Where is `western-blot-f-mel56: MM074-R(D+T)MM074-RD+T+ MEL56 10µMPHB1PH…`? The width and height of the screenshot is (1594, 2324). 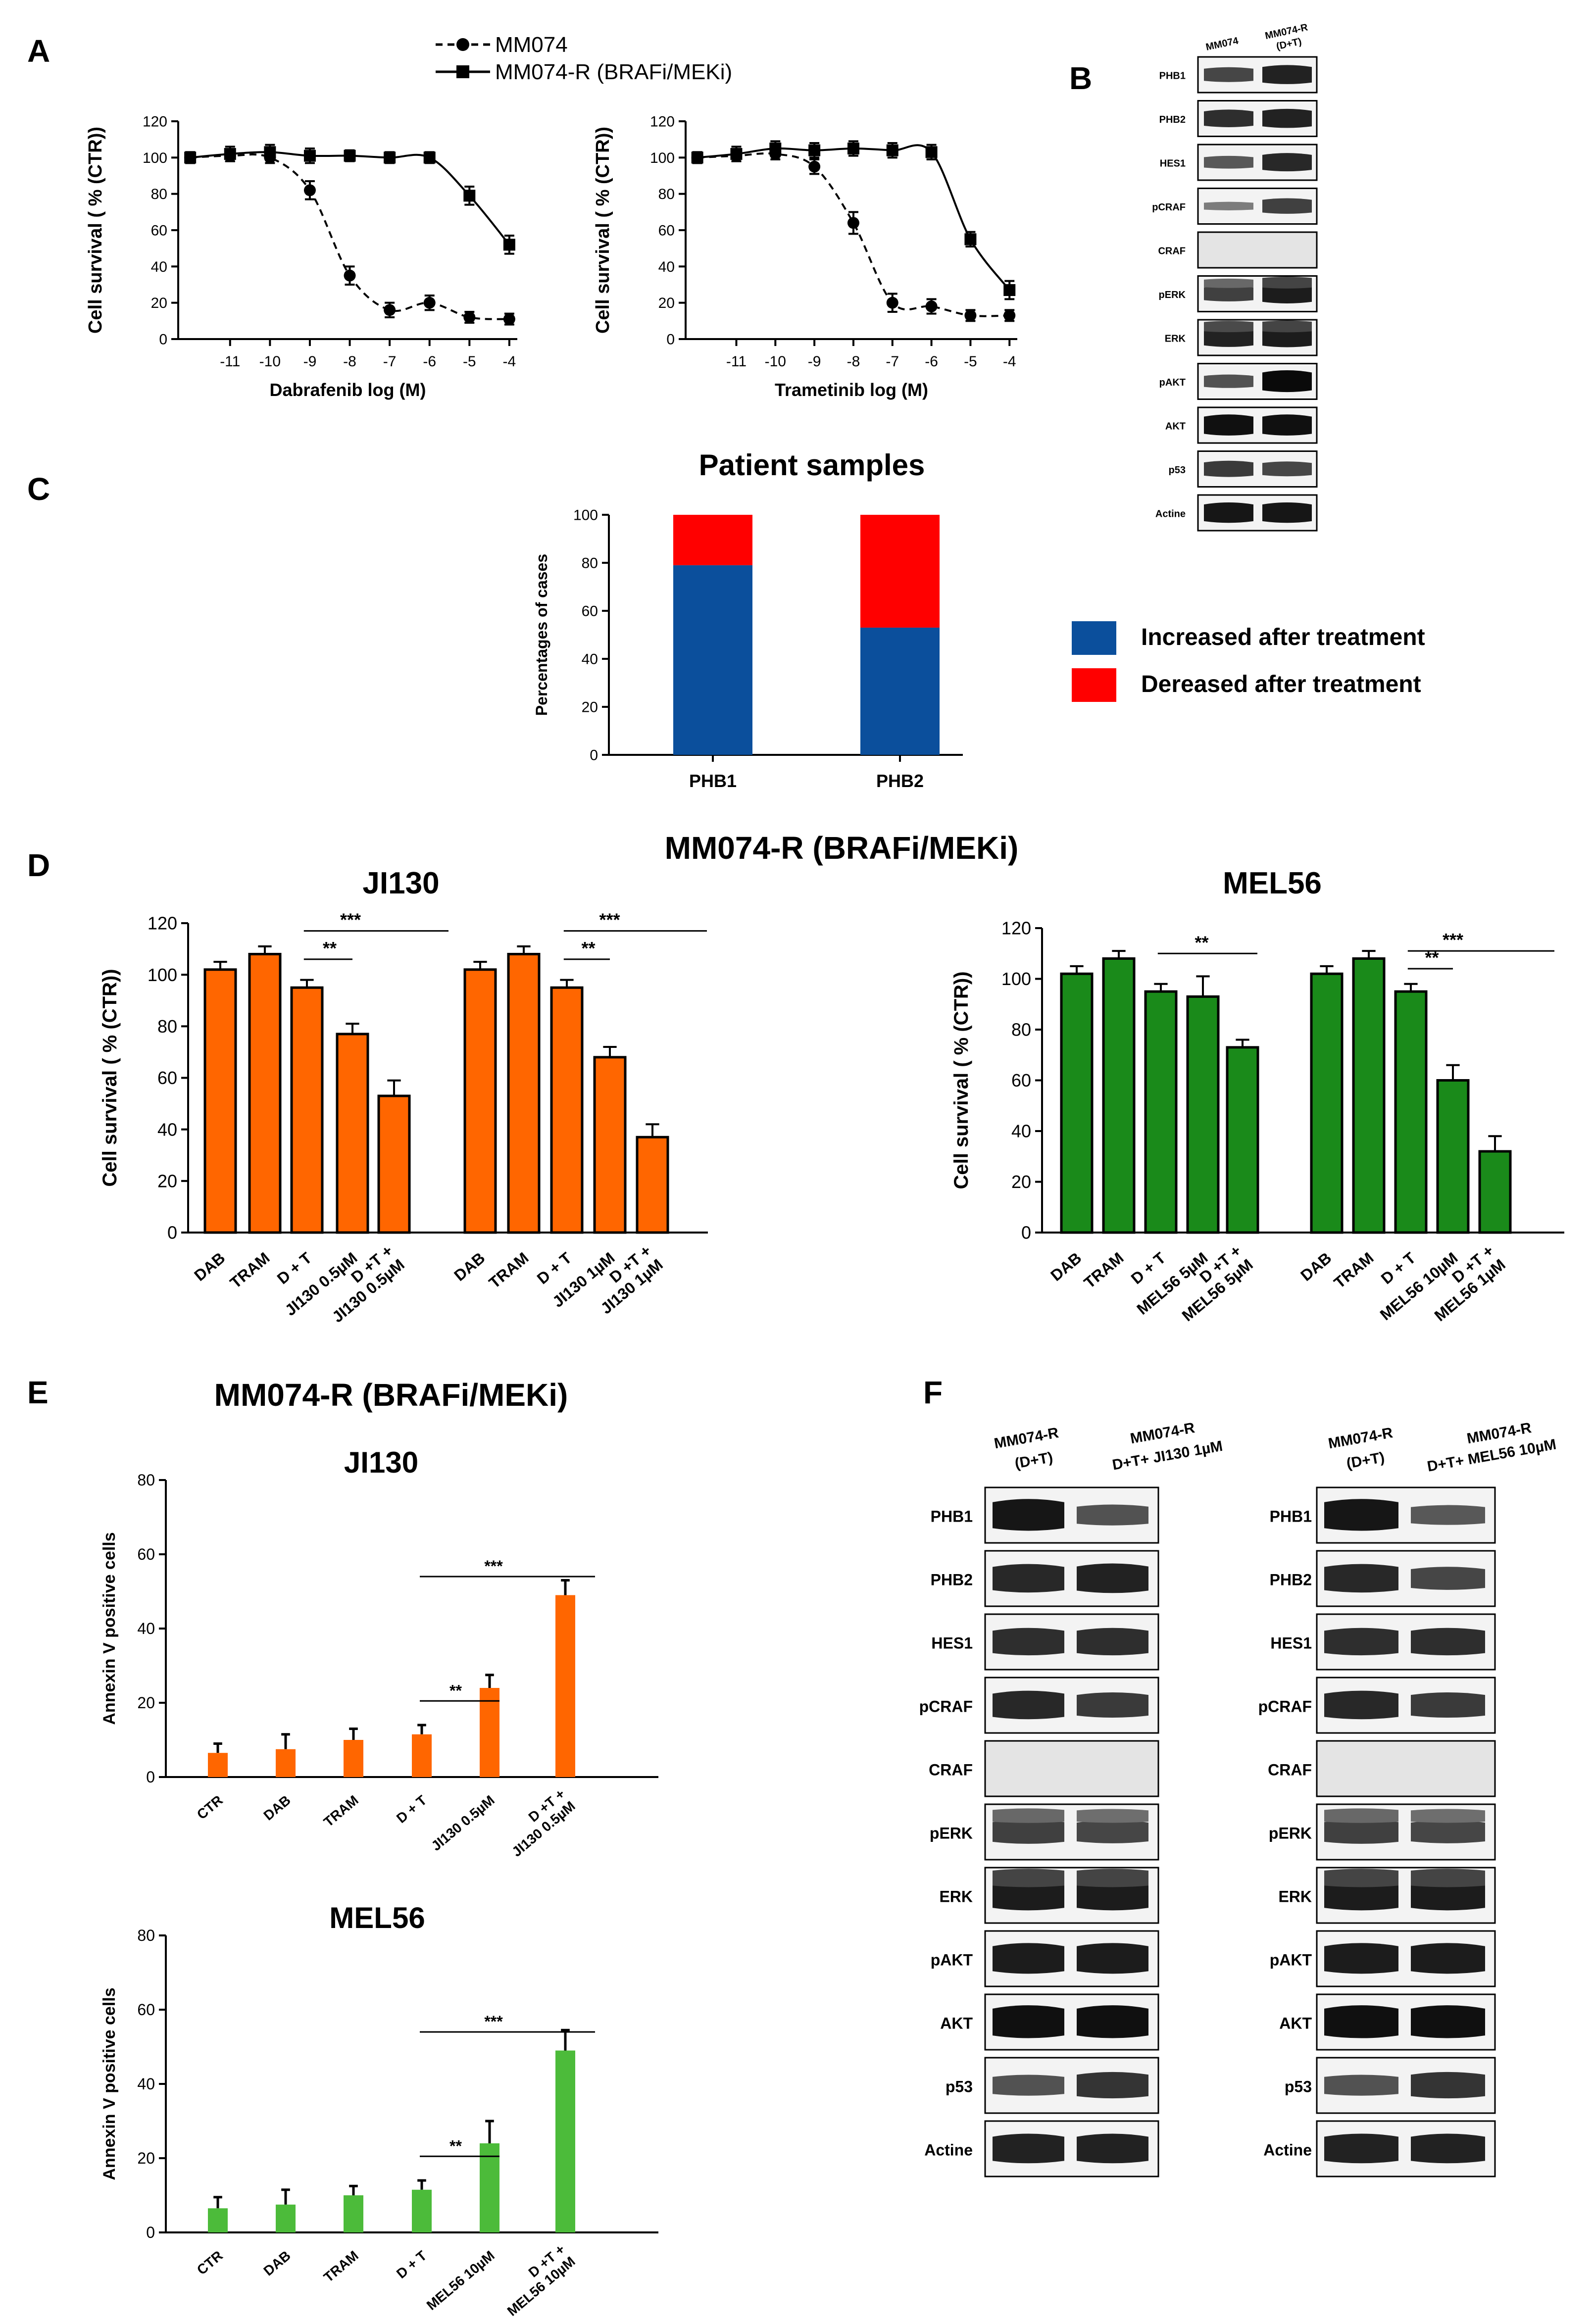
western-blot-f-mel56: MM074-R(D+T)MM074-RD+T+ MEL56 10µMPHB1PH… is located at coordinates (1407, 1798).